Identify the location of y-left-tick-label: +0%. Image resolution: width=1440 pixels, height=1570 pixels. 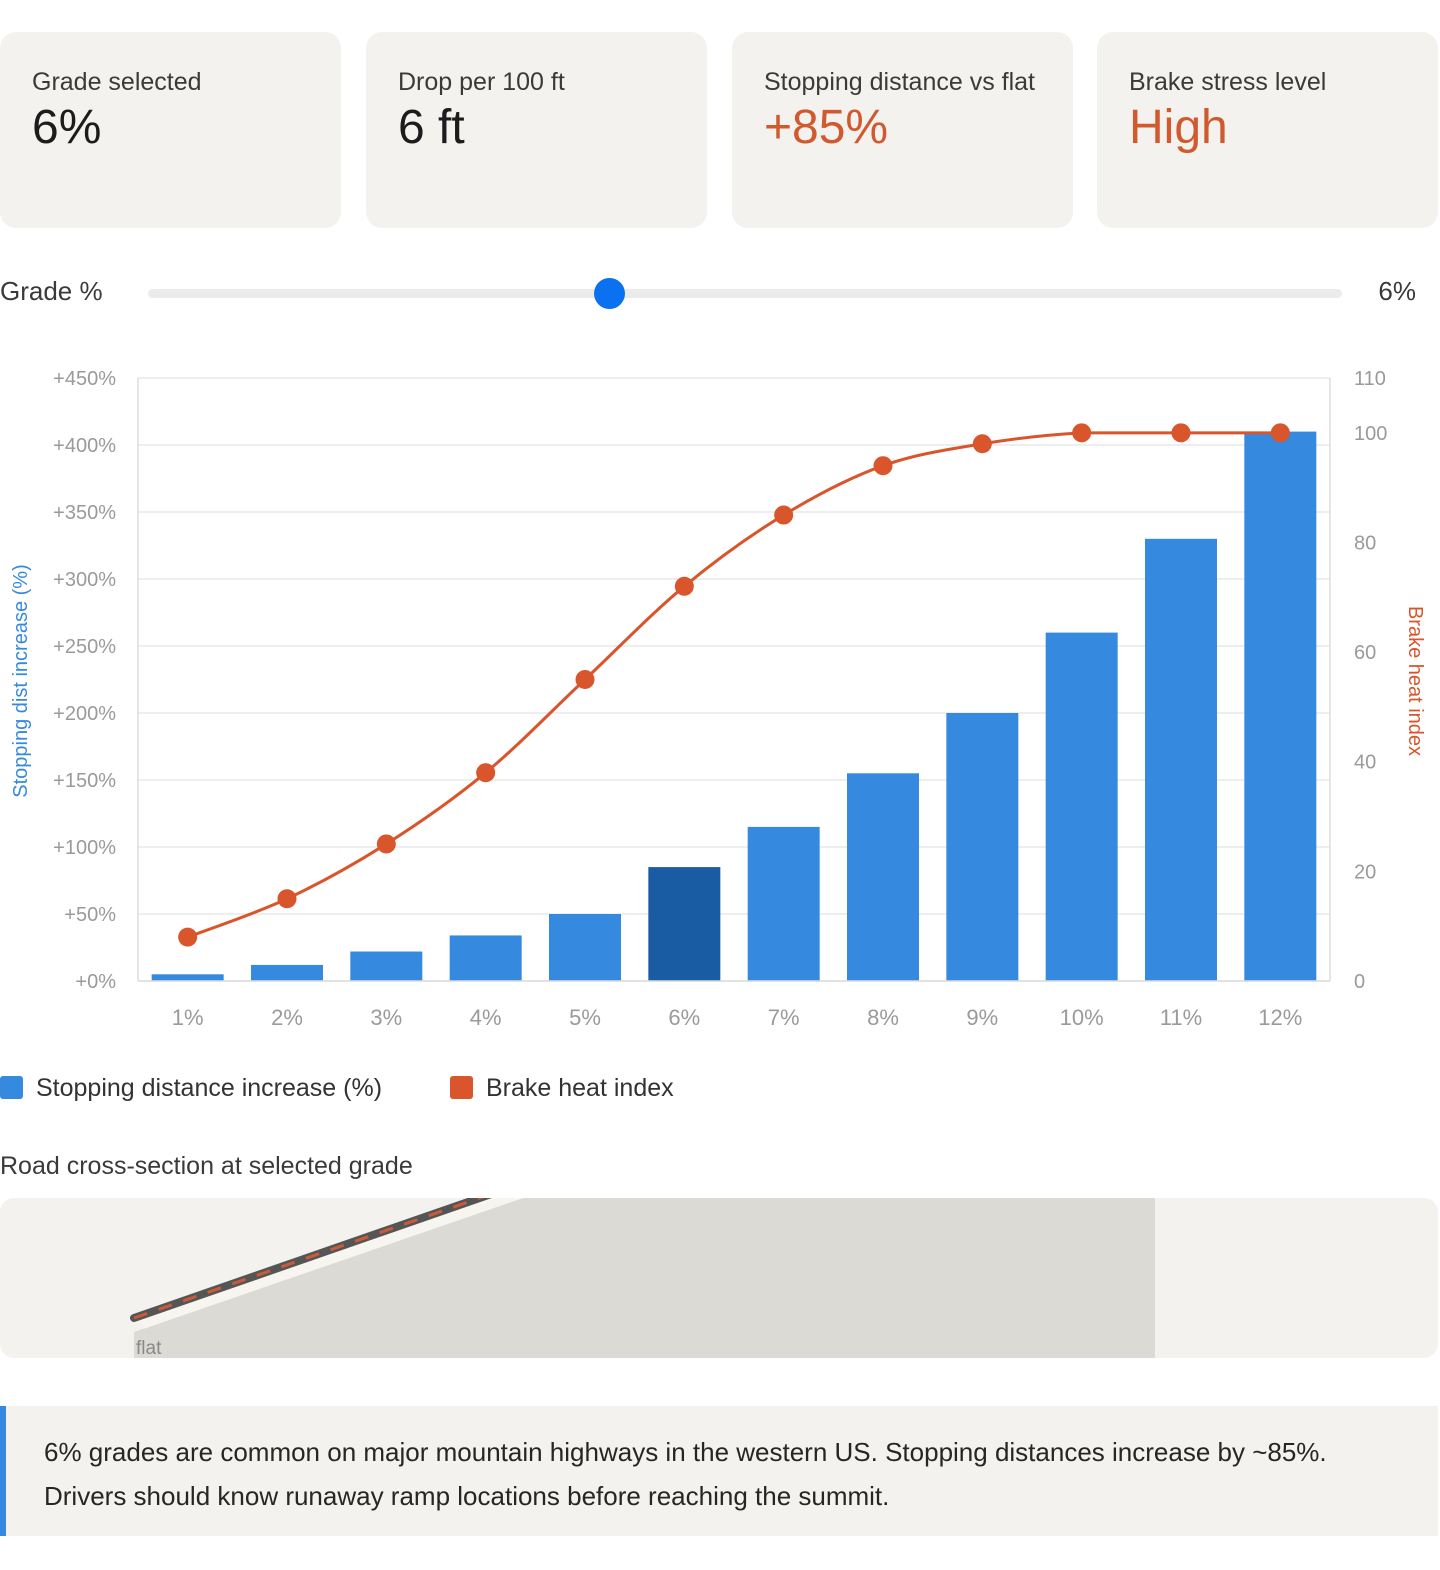
(95, 982).